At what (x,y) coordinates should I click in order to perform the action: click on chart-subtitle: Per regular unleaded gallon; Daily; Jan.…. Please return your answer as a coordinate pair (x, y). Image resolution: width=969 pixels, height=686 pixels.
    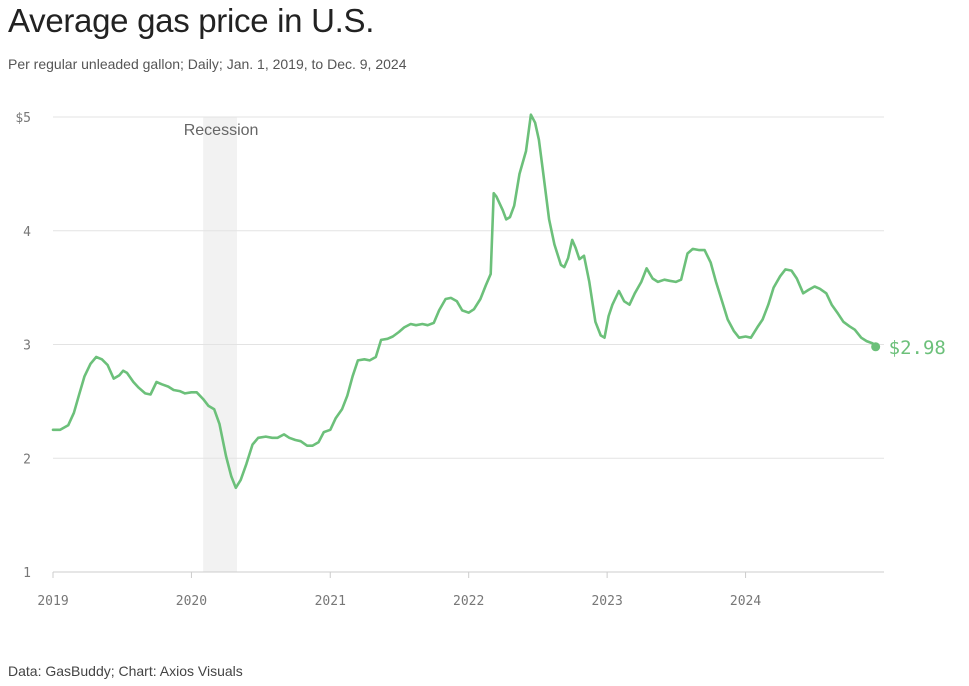
    Looking at the image, I should click on (207, 64).